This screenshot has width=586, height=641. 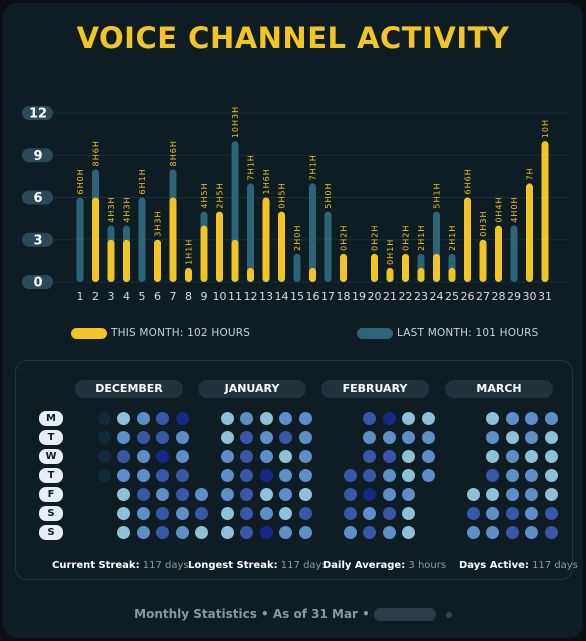 What do you see at coordinates (80, 181) in the screenshot?
I see `bar-data-label: 6H0H` at bounding box center [80, 181].